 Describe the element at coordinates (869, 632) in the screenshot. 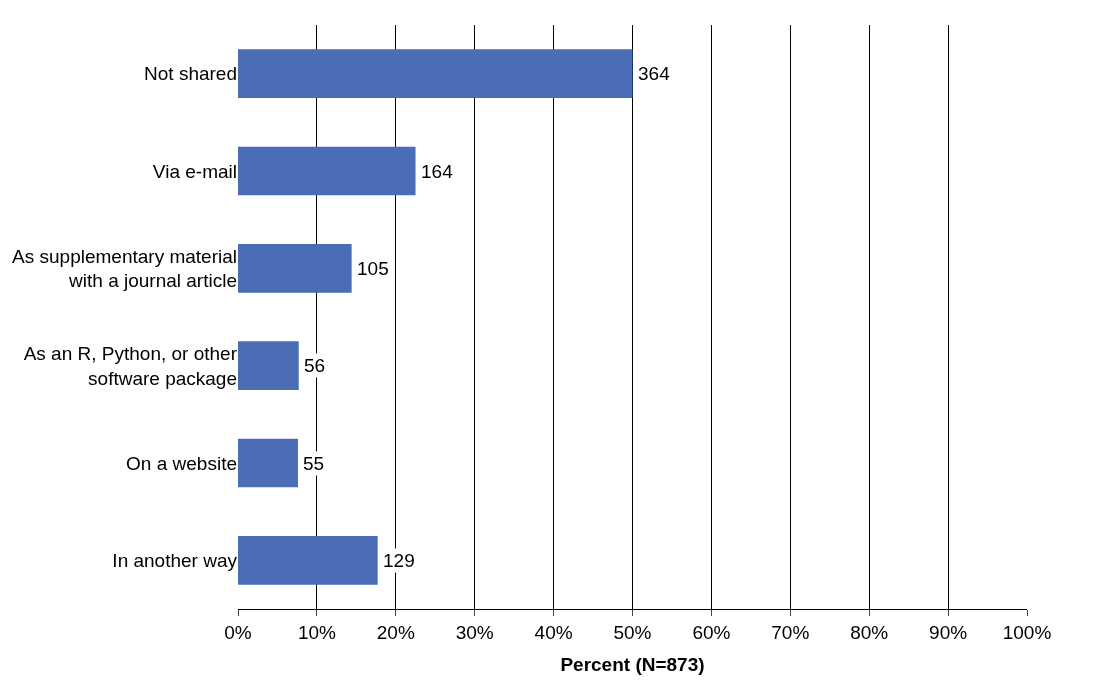

I see `x-tick-label: 80%` at that location.